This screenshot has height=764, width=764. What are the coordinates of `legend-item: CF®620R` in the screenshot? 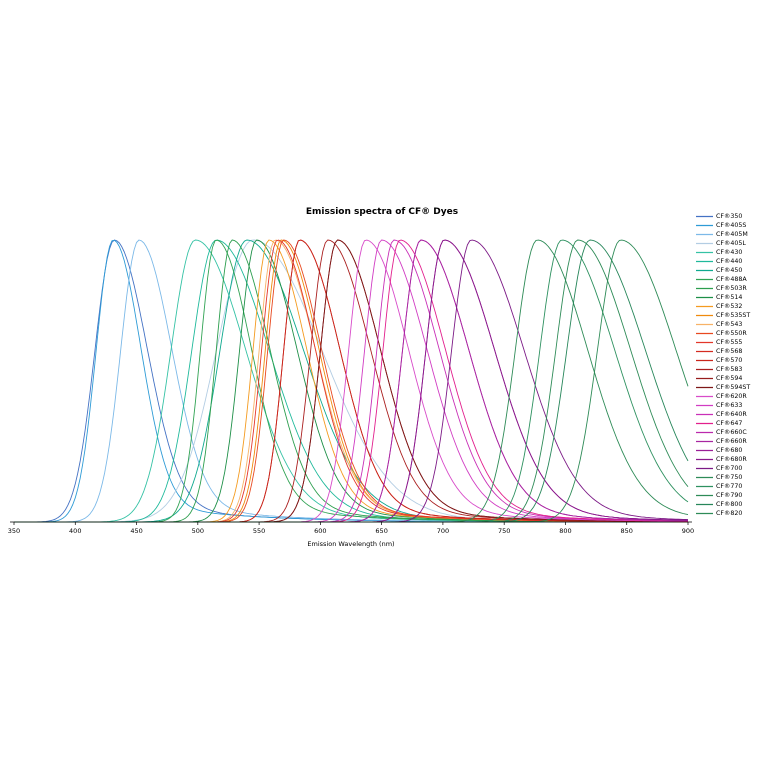 It's located at (730, 396).